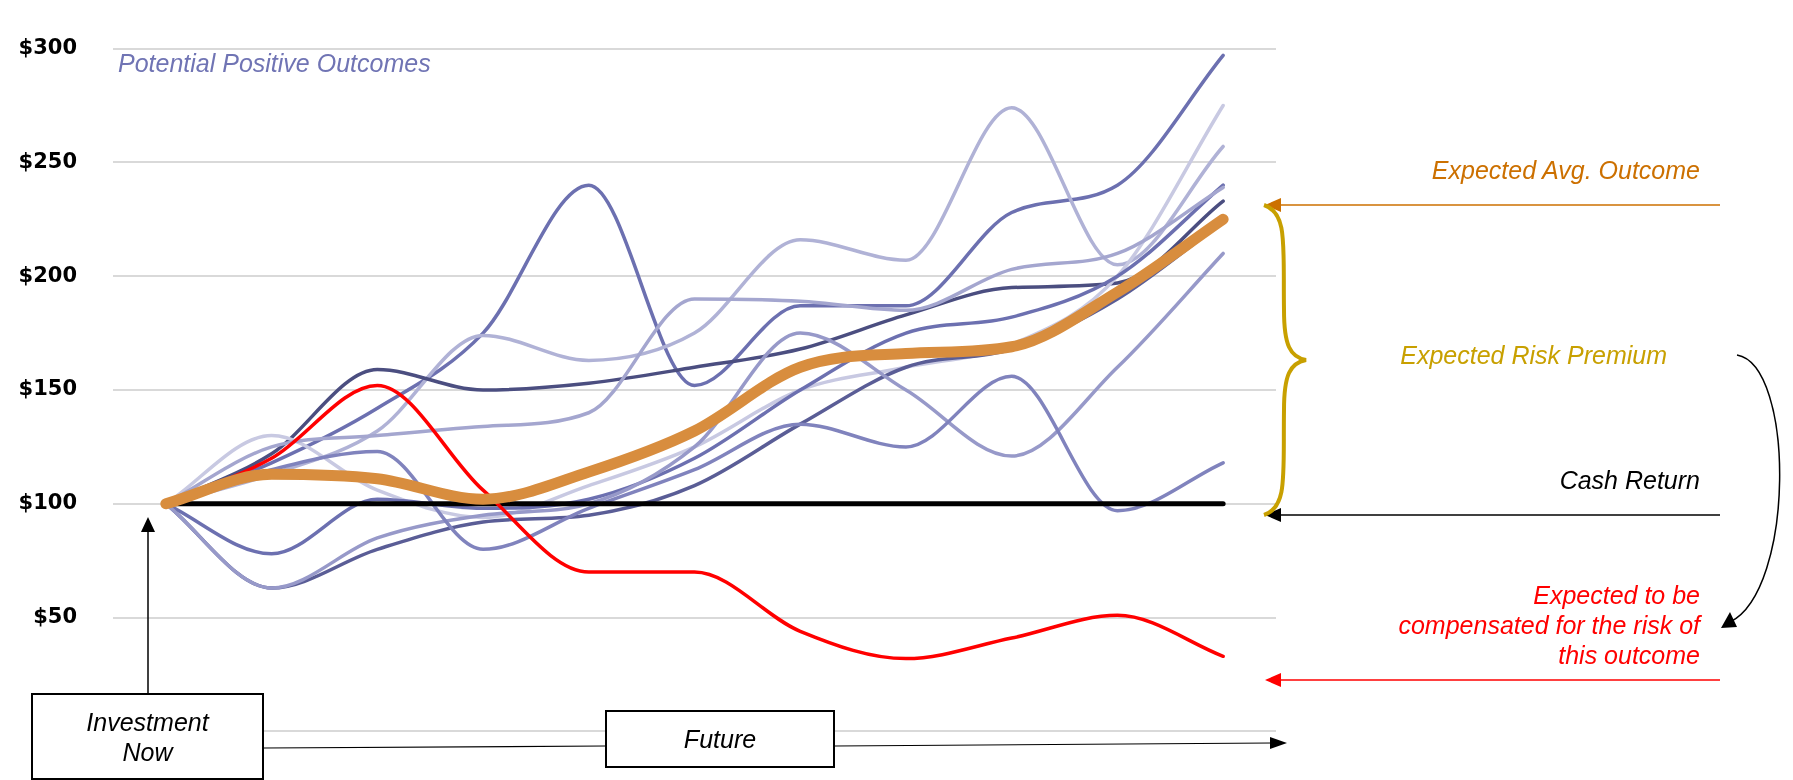 This screenshot has width=1793, height=780. I want to click on y-tick-label: $150, so click(47, 388).